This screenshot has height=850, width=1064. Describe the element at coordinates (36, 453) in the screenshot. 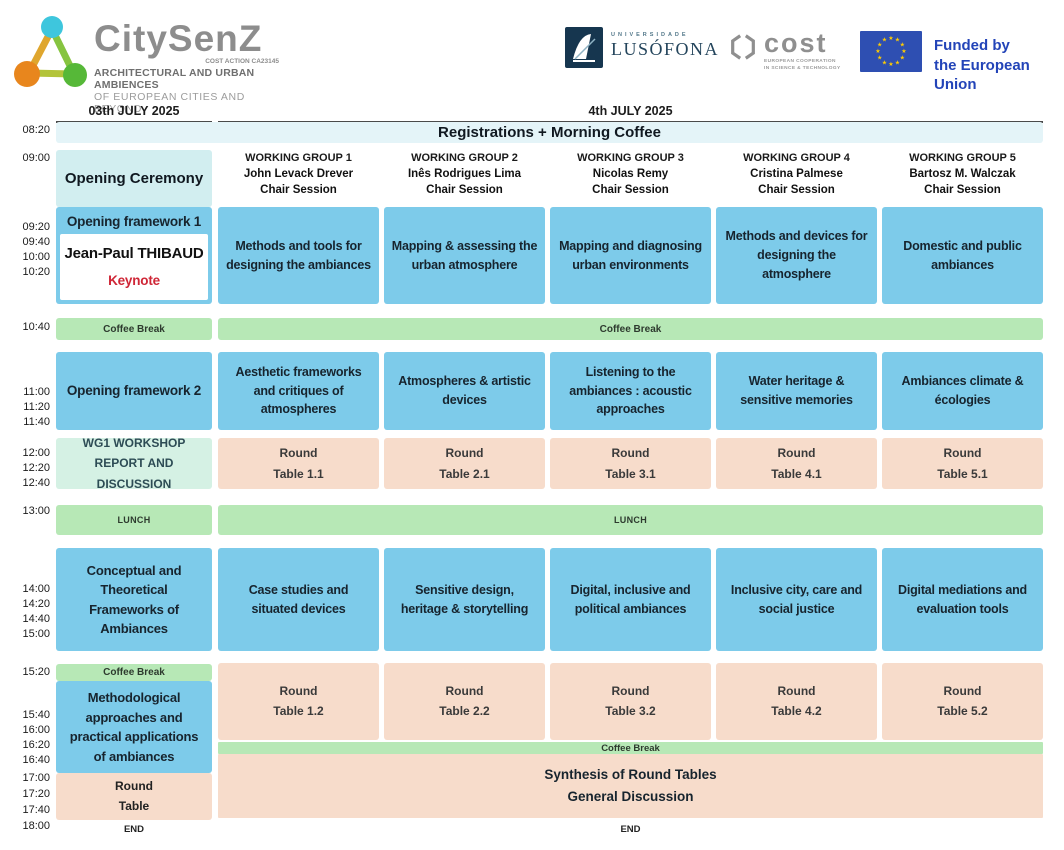

I see `time-label: 12:00` at that location.